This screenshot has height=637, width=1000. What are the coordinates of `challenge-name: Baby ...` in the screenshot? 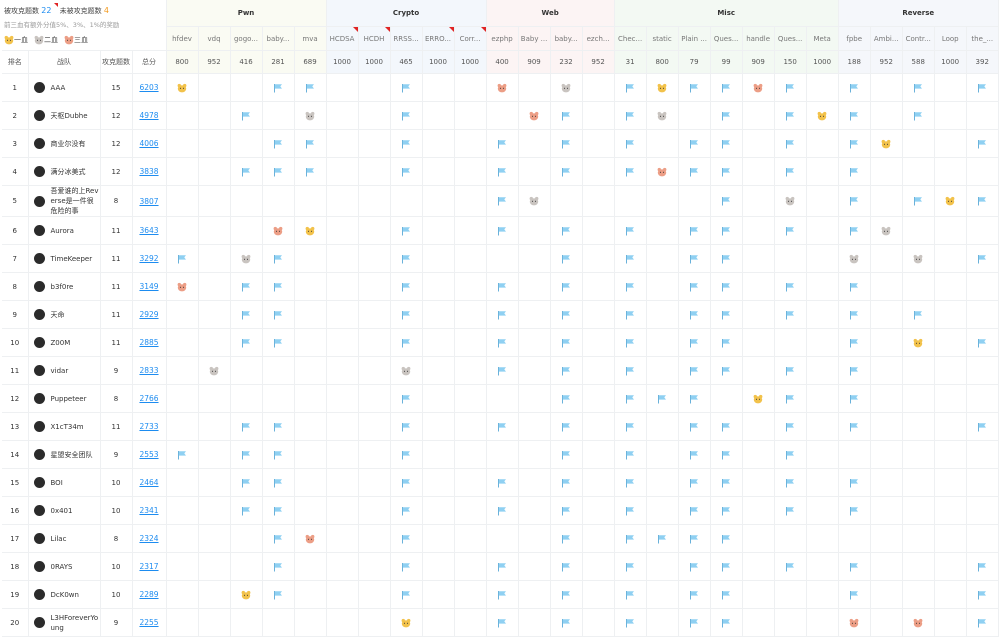 It's located at (534, 38).